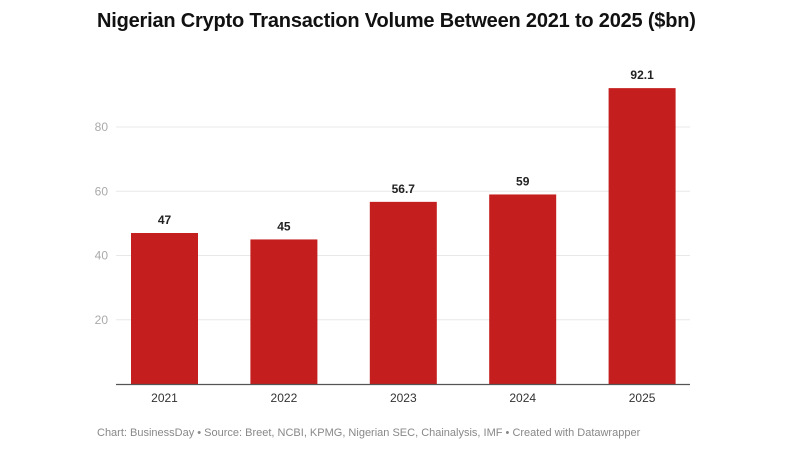 The image size is (787, 450). Describe the element at coordinates (403, 292) in the screenshot. I see `bar-2023` at that location.